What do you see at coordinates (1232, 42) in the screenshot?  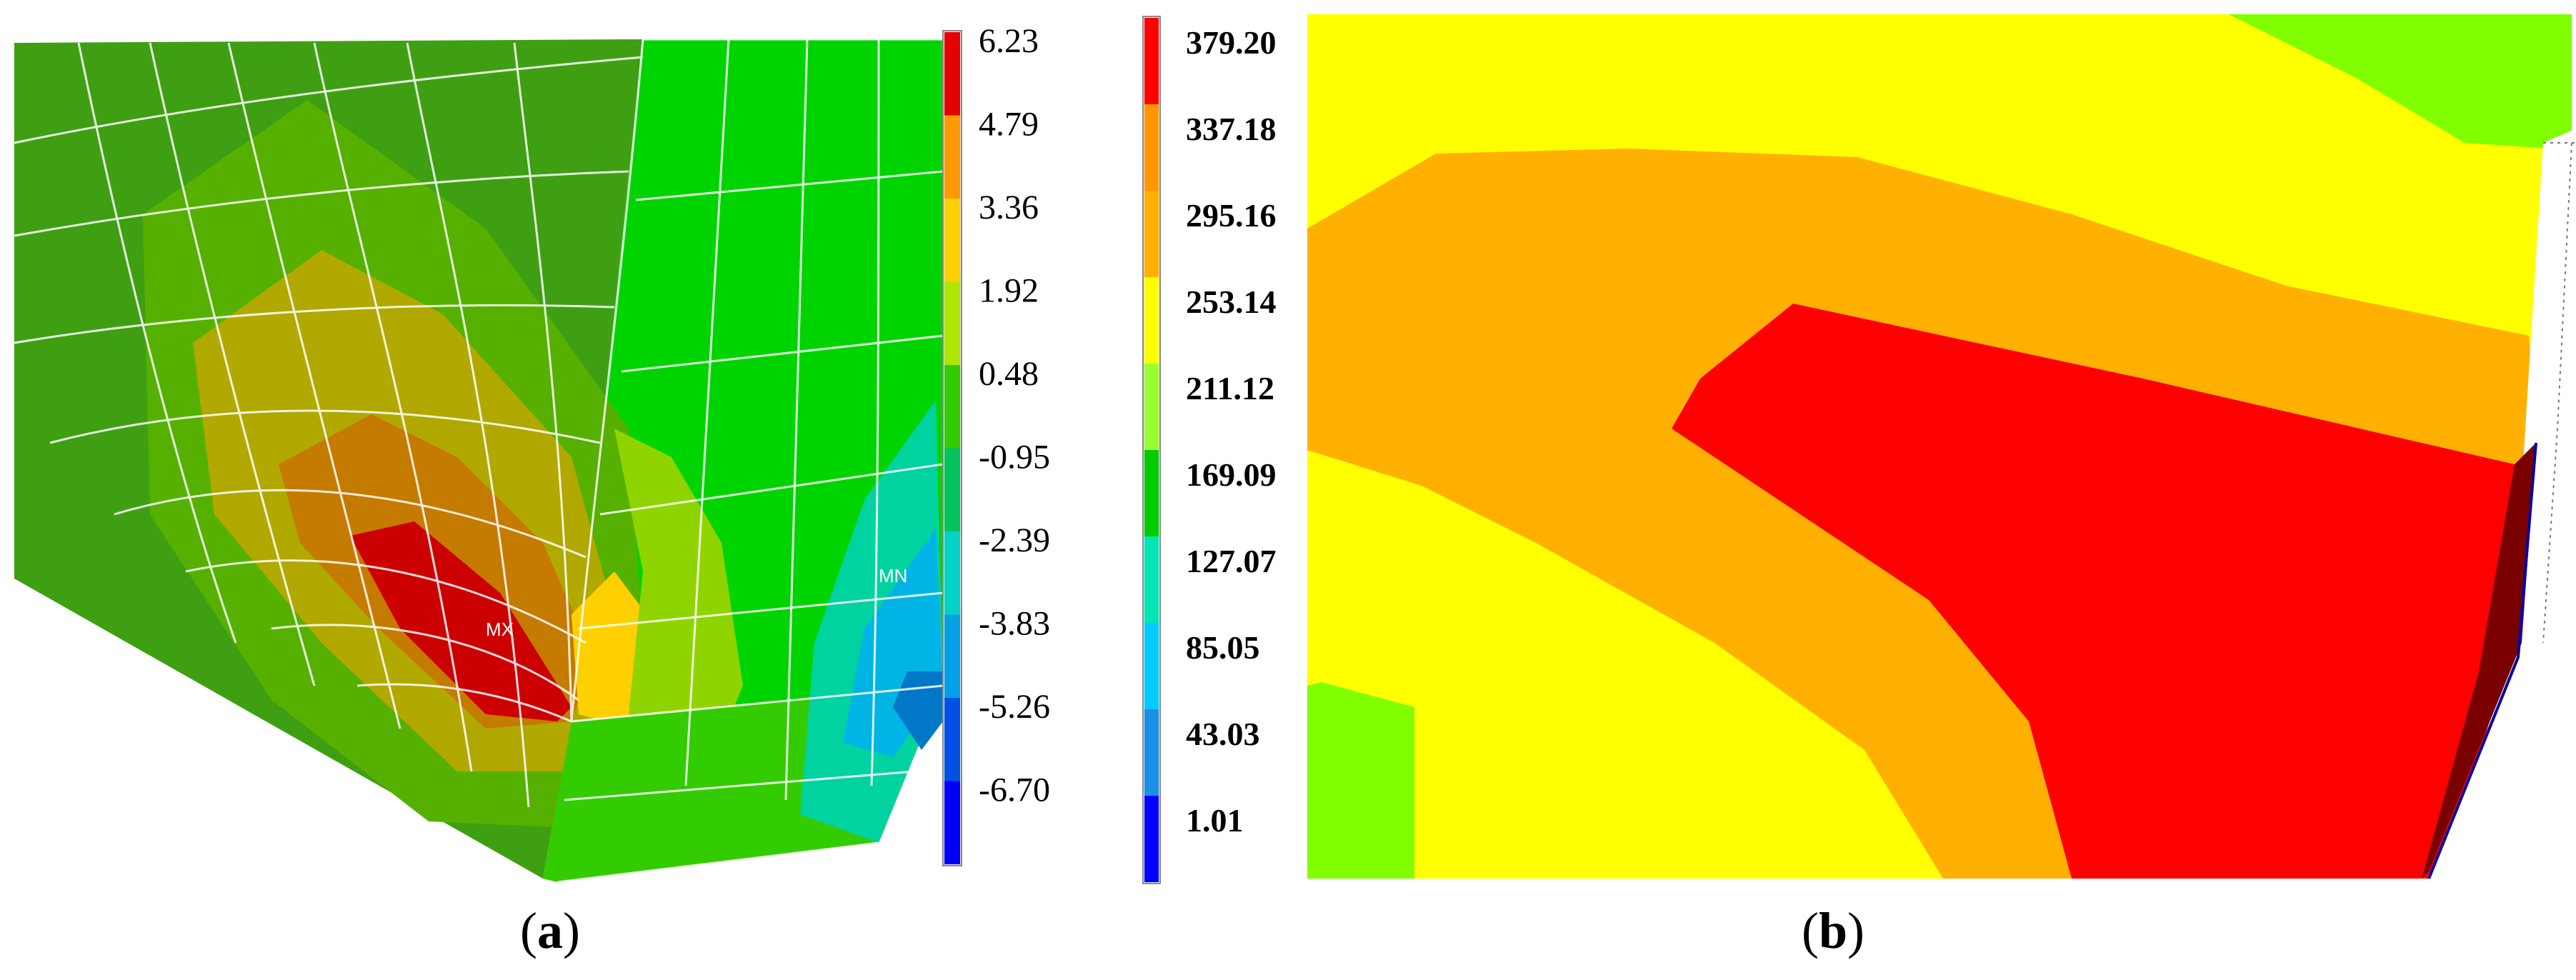 I see `legend-label: 379.20` at bounding box center [1232, 42].